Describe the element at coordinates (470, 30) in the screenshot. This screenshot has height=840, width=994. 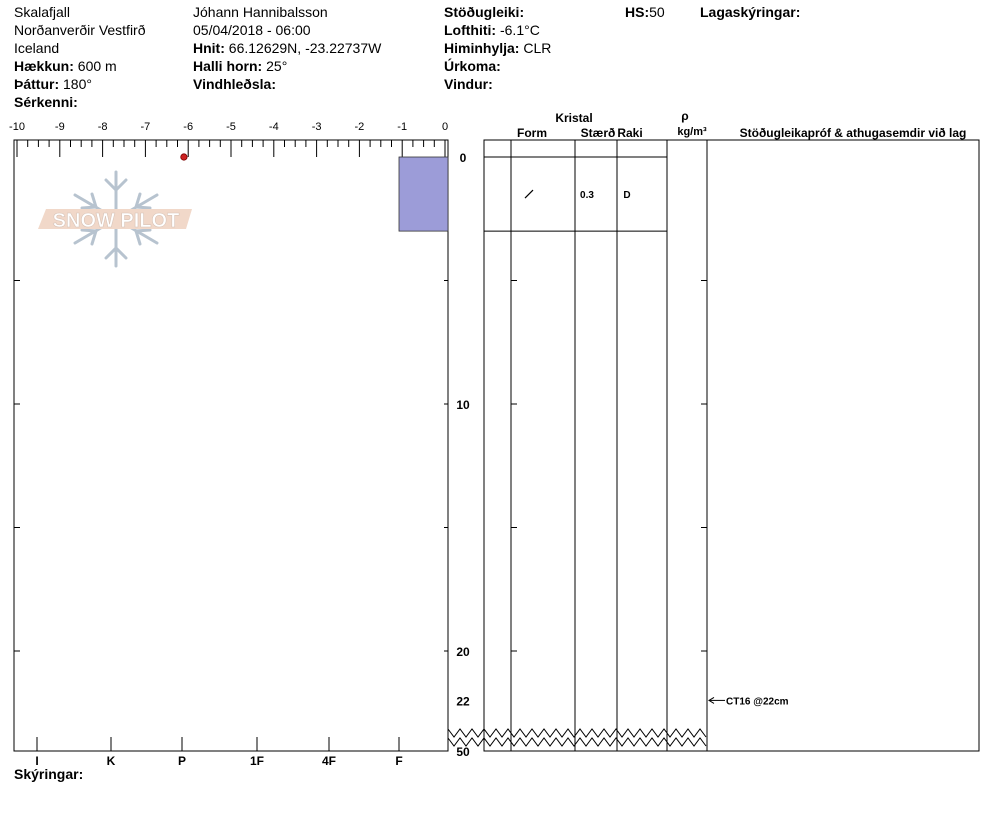
I see `airtemp-label: Lofthiti:` at that location.